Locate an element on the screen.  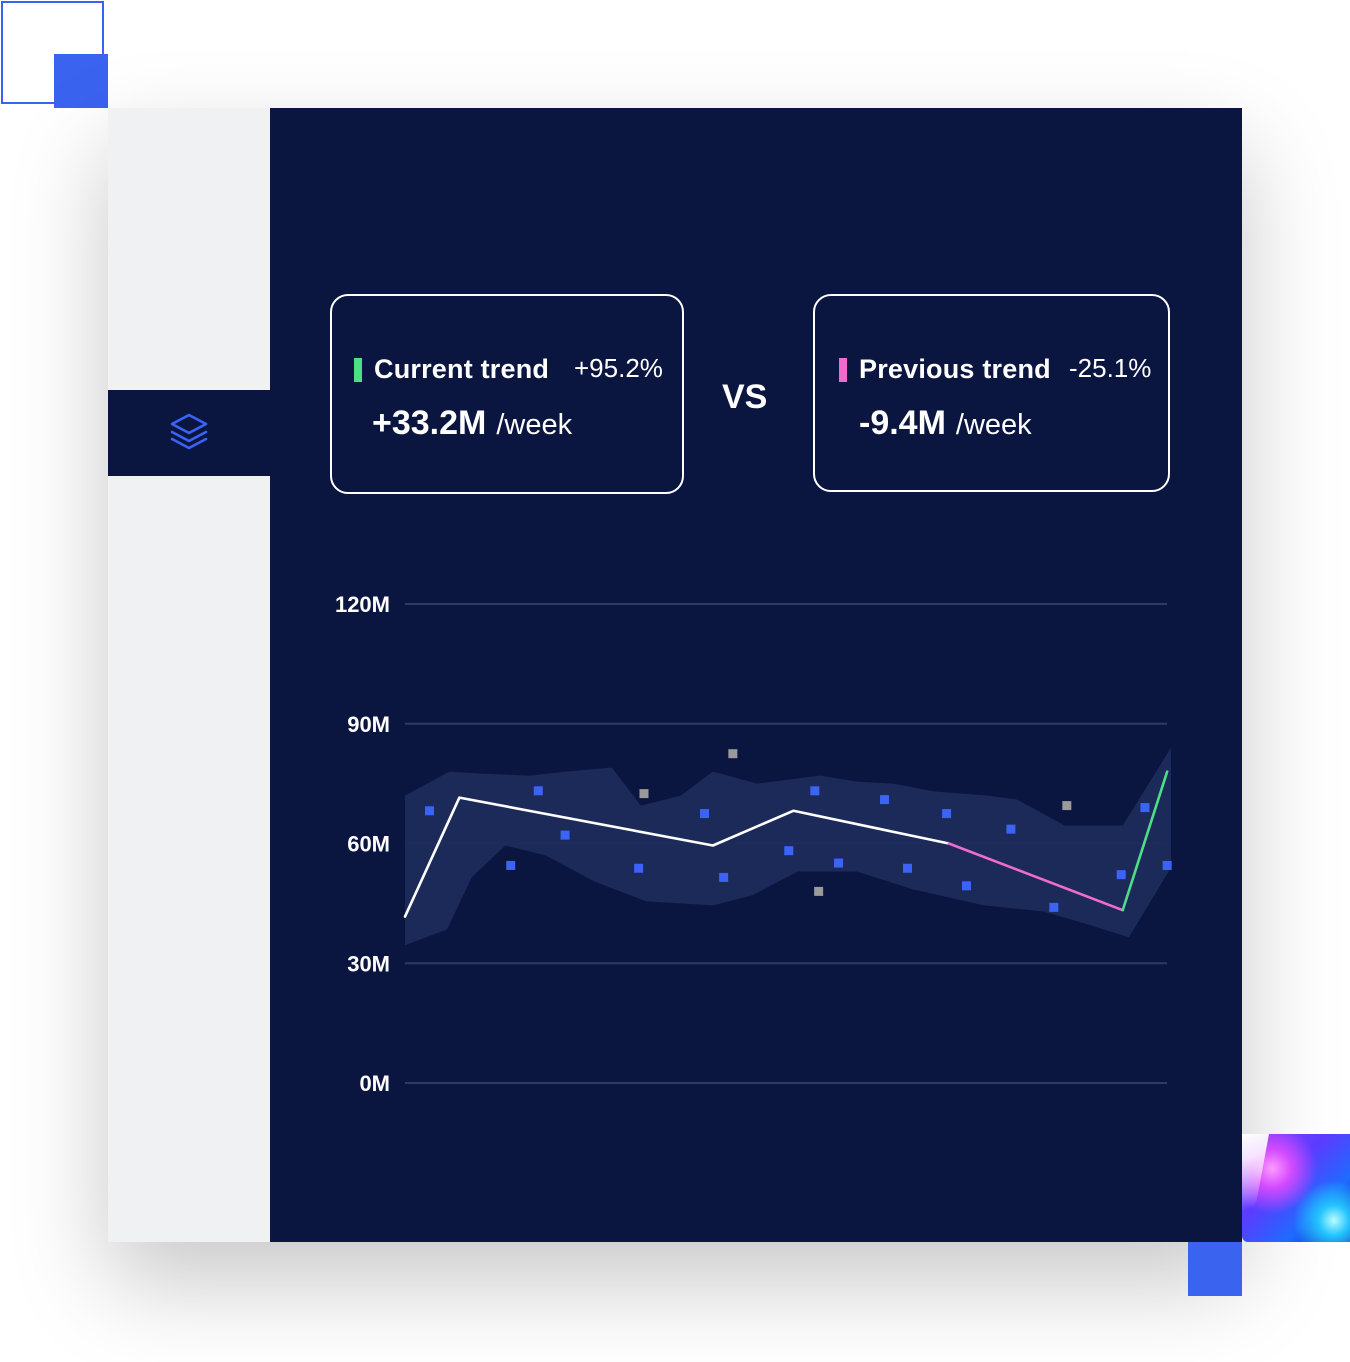
previous-trend-marker is located at coordinates (843, 369).